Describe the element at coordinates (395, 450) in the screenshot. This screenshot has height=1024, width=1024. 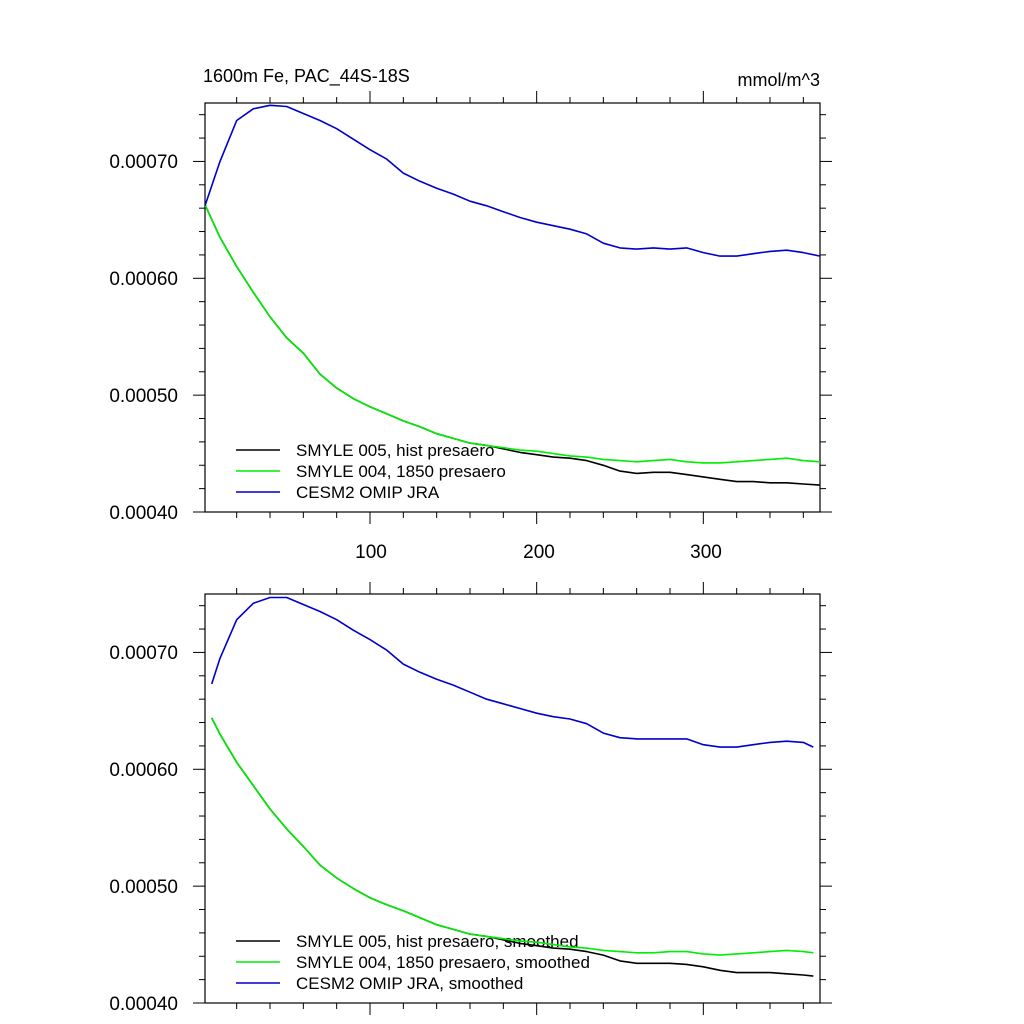
I see `top-legend-label: SMYLE 005, hist presaero` at that location.